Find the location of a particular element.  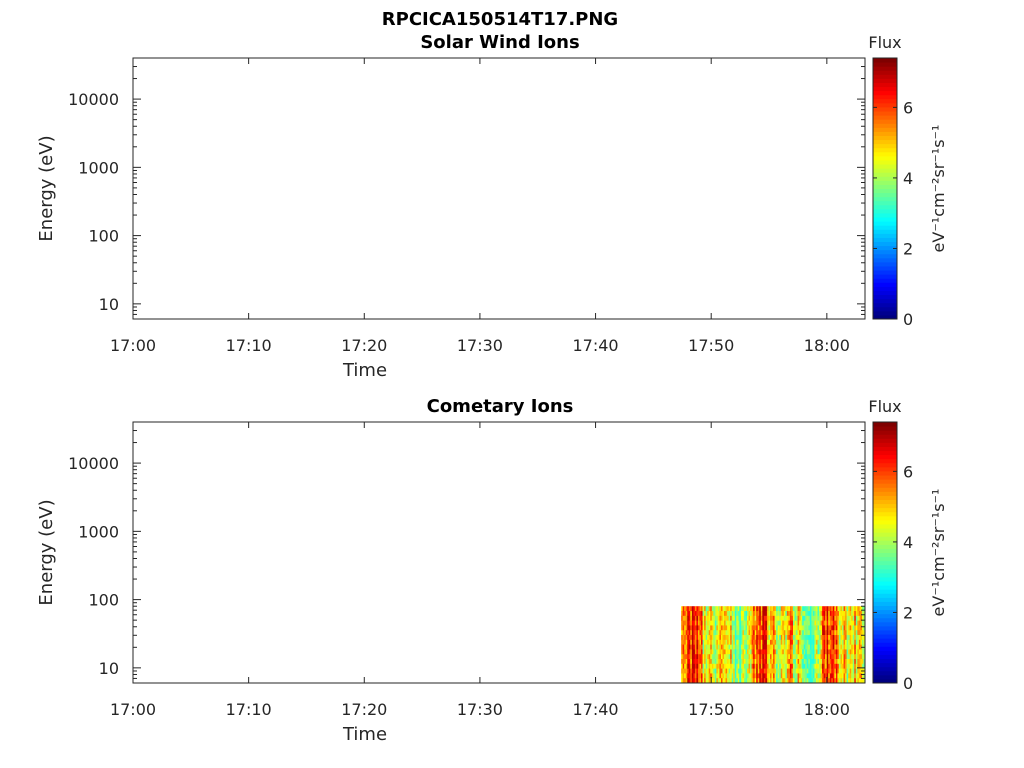

x-tick-label: 17:40 is located at coordinates (596, 709).